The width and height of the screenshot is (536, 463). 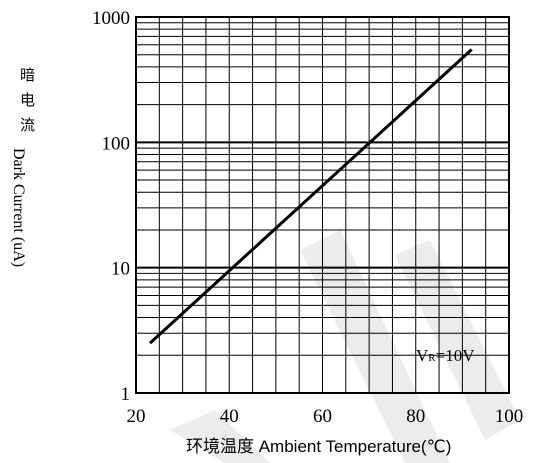 What do you see at coordinates (111, 18) in the screenshot?
I see `y-tick-label: 1000` at bounding box center [111, 18].